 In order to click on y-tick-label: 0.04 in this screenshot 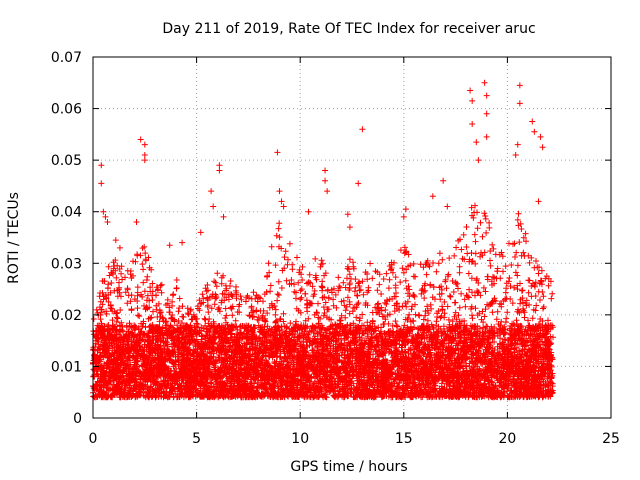, I will do `click(66, 213)`.